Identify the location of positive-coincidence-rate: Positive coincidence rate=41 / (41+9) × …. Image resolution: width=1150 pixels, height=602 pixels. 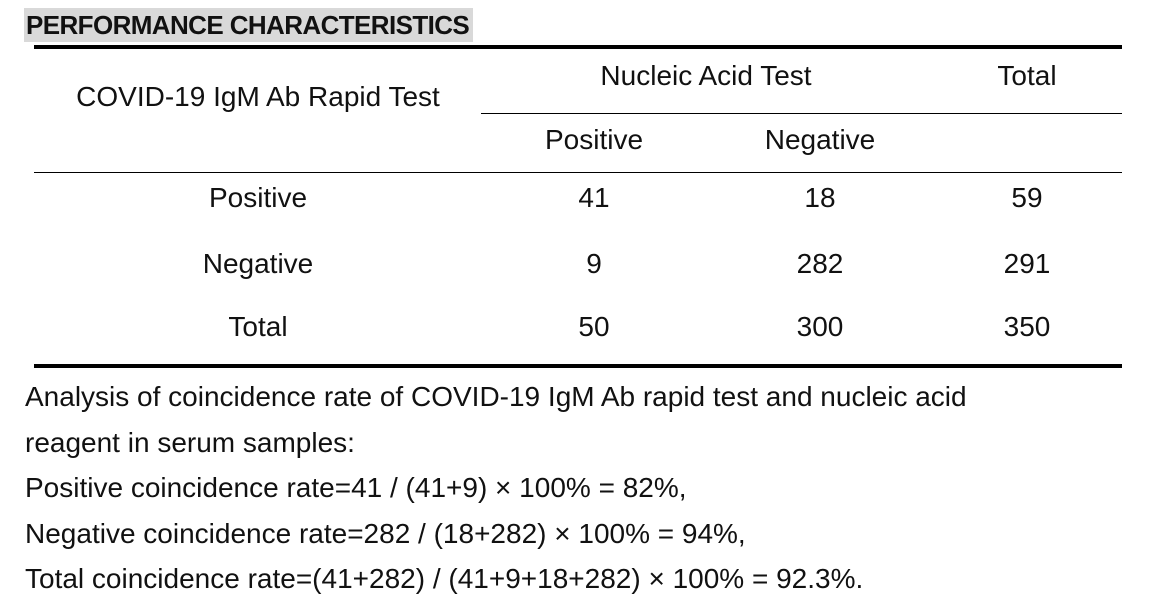
(356, 487).